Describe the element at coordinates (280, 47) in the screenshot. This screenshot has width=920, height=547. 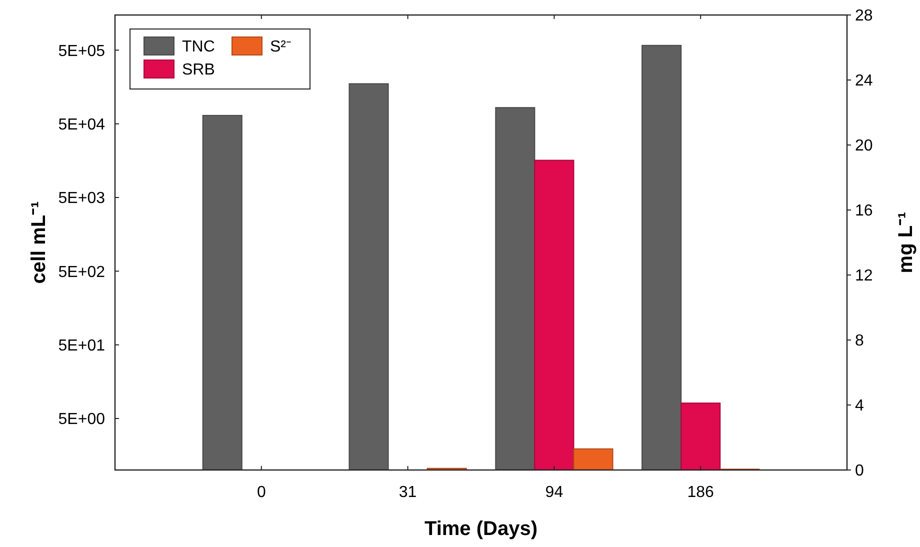
I see `legend-label: S²⁻` at that location.